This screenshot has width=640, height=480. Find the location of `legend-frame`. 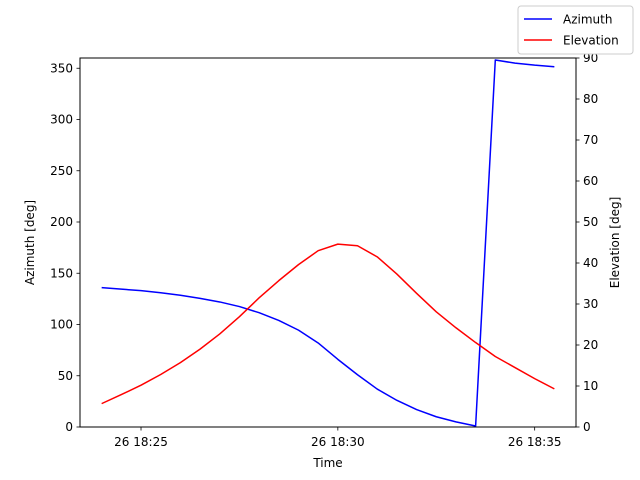

legend-frame is located at coordinates (575, 30).